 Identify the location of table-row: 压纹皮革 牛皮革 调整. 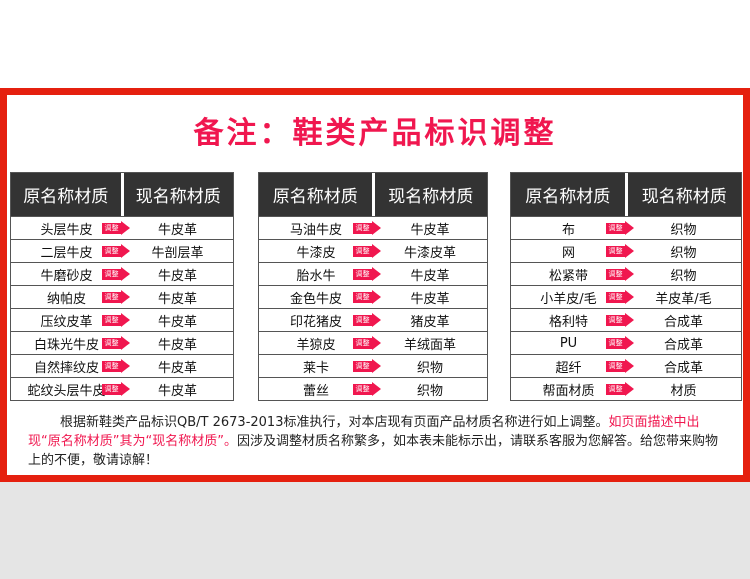
(122, 319).